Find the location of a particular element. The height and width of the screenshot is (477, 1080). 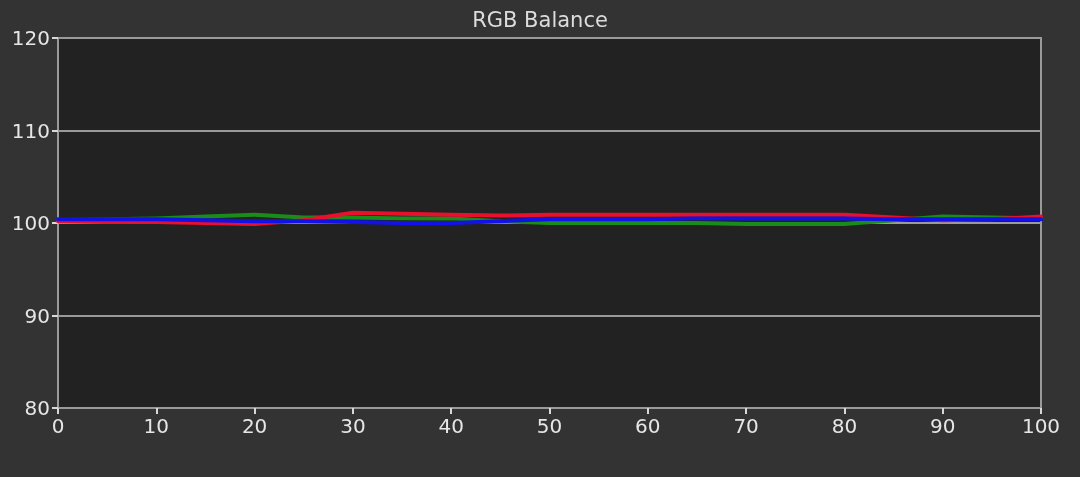

x-tick-label: 30 is located at coordinates (353, 426).